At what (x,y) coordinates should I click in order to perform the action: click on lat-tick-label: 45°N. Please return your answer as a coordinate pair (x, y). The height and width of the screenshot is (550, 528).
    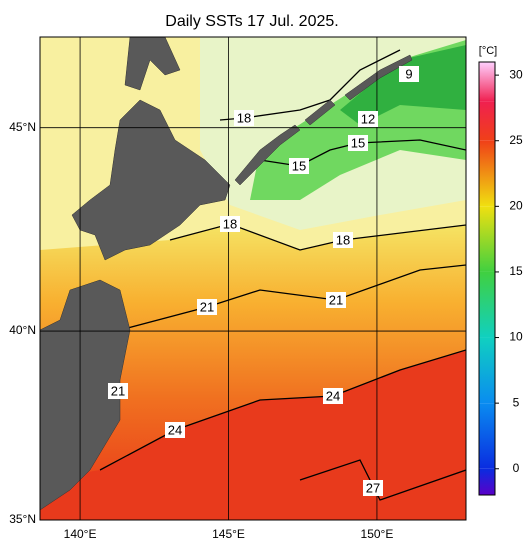
    Looking at the image, I should click on (22, 127).